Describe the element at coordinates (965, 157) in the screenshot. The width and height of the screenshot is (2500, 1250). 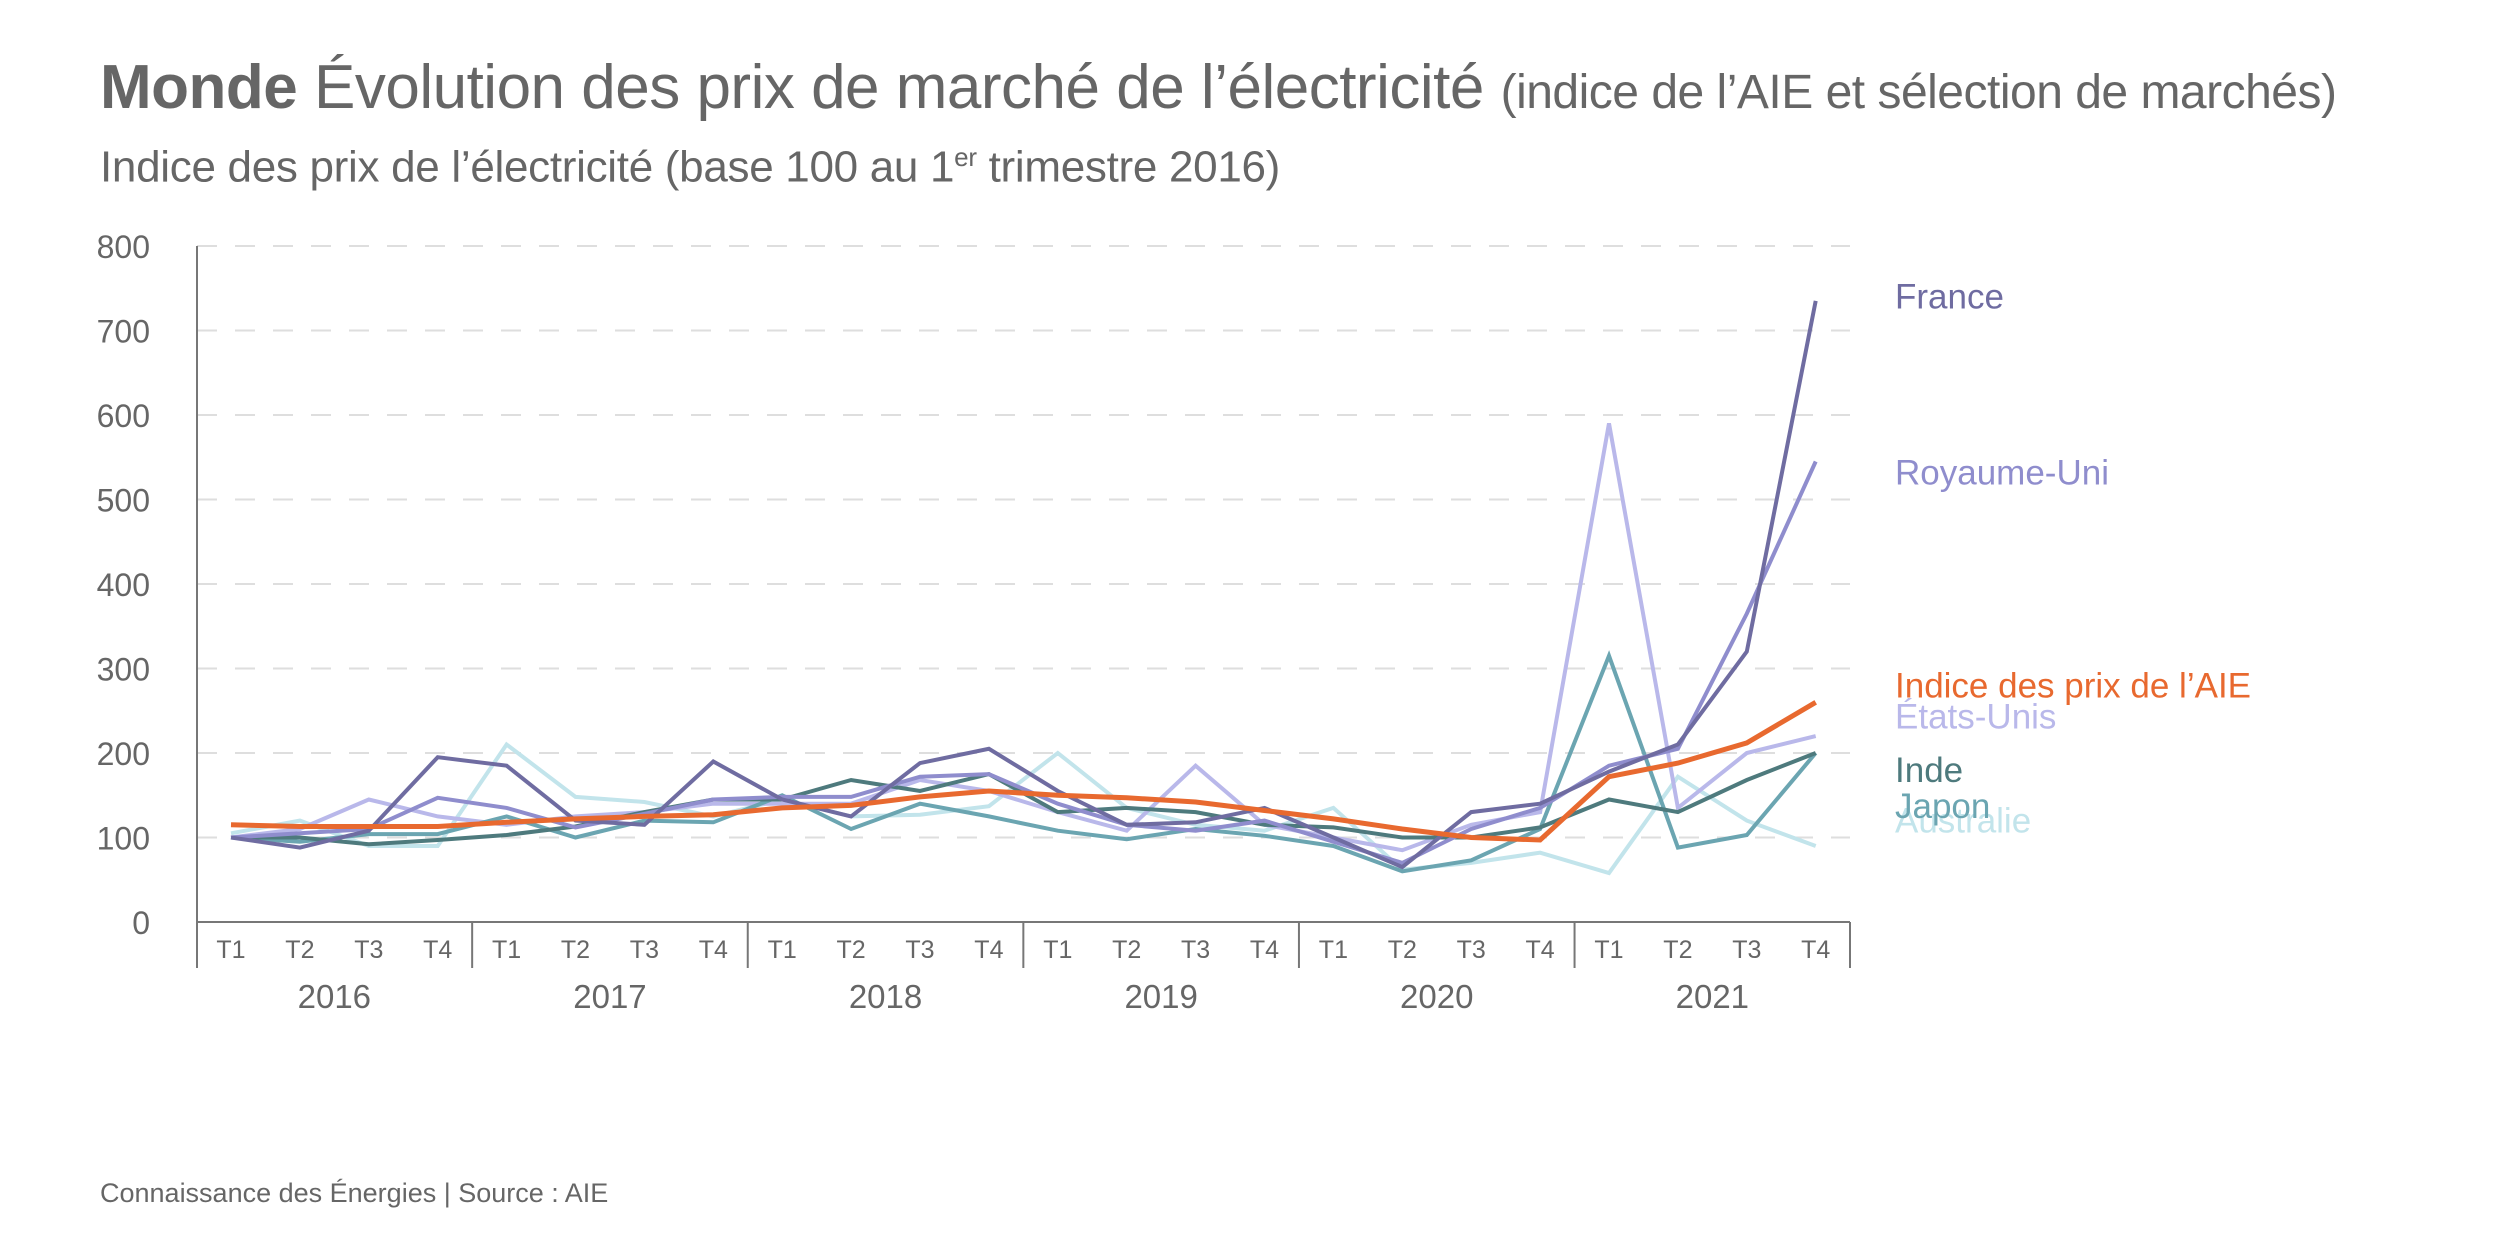
I see `subtitle-superscript: er` at that location.